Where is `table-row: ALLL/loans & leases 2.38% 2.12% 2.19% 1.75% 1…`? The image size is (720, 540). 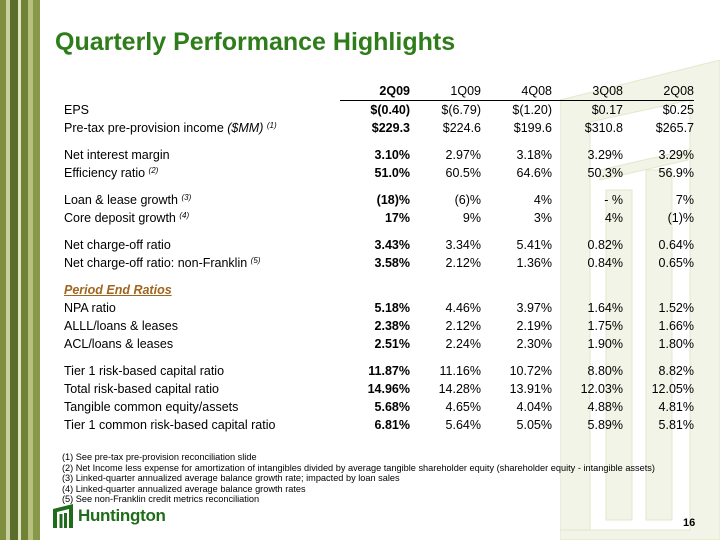
table-row: ALLL/loans & leases 2.38% 2.12% 2.19% 1.75% 1… is located at coordinates (379, 326).